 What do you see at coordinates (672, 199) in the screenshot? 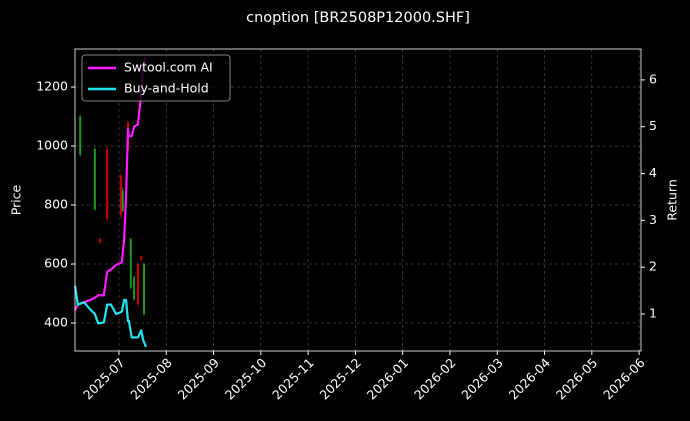
I see `y2-axis-label: Return` at bounding box center [672, 199].